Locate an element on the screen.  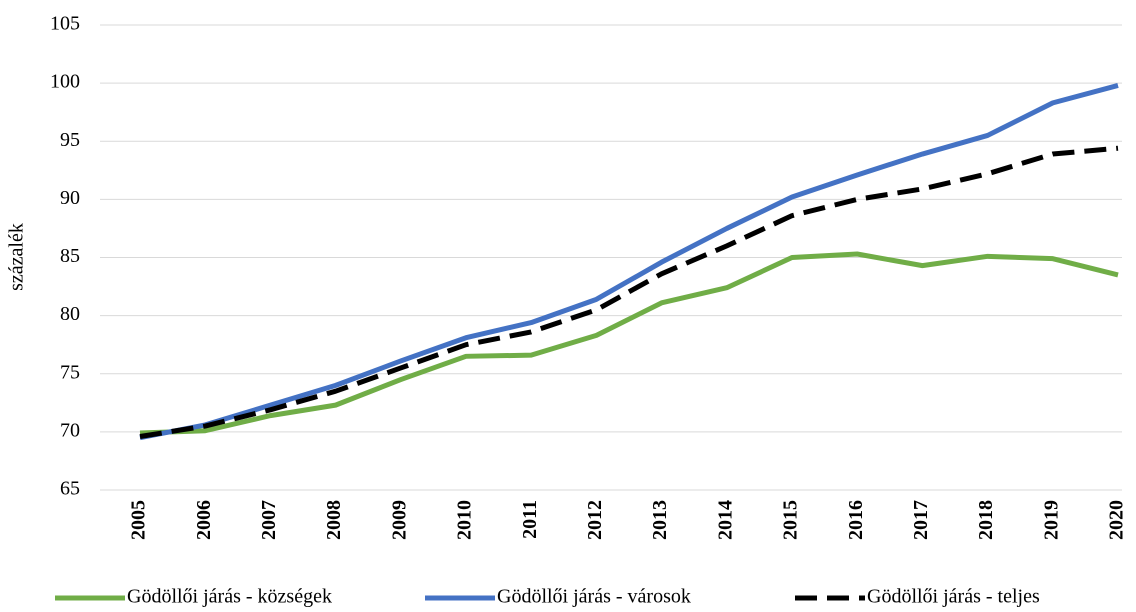
x-tick-label: 2019 is located at coordinates (1051, 520).